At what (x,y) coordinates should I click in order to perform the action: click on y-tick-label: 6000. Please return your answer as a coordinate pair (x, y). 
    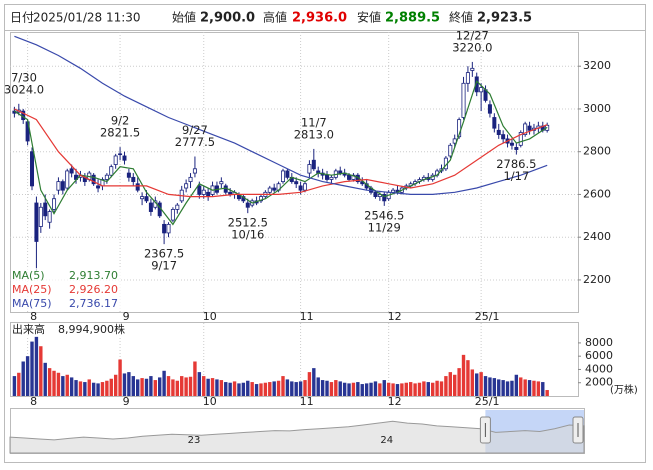
    Looking at the image, I should click on (599, 355).